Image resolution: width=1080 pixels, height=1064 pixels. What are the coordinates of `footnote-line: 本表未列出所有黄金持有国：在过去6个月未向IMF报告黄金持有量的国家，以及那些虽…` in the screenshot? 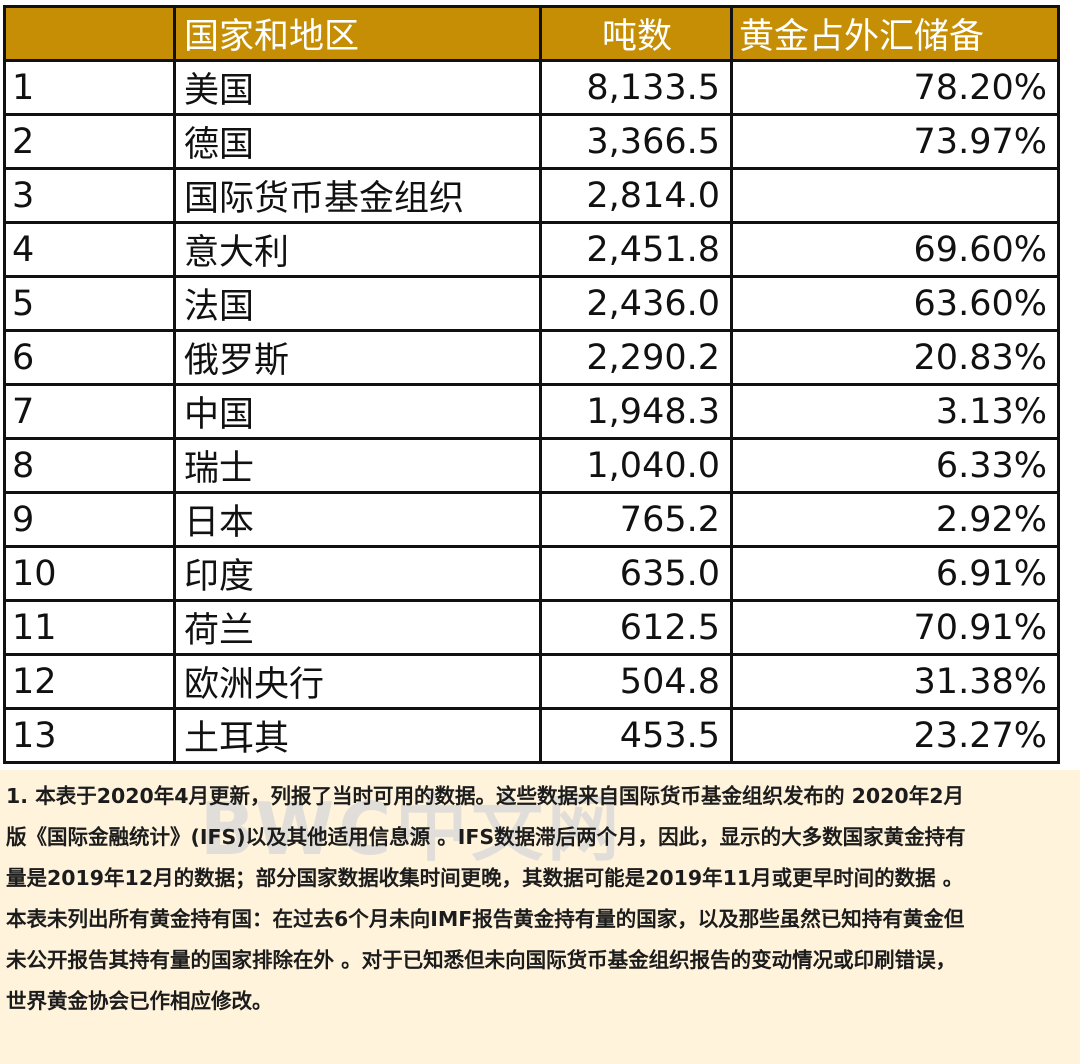 It's located at (485, 919).